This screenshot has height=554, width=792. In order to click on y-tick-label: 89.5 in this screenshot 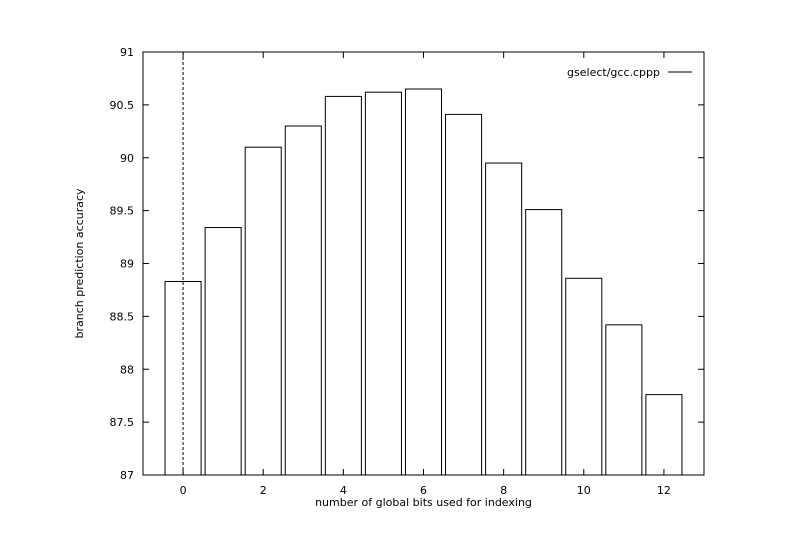, I will do `click(122, 211)`.